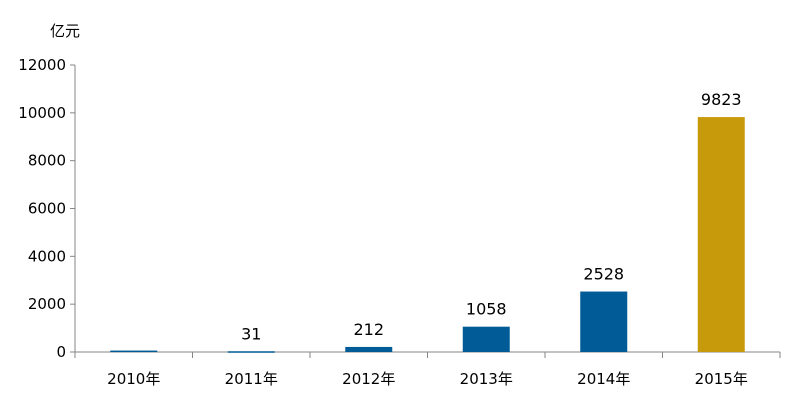  What do you see at coordinates (486, 309) in the screenshot?
I see `data-label: 1058` at bounding box center [486, 309].